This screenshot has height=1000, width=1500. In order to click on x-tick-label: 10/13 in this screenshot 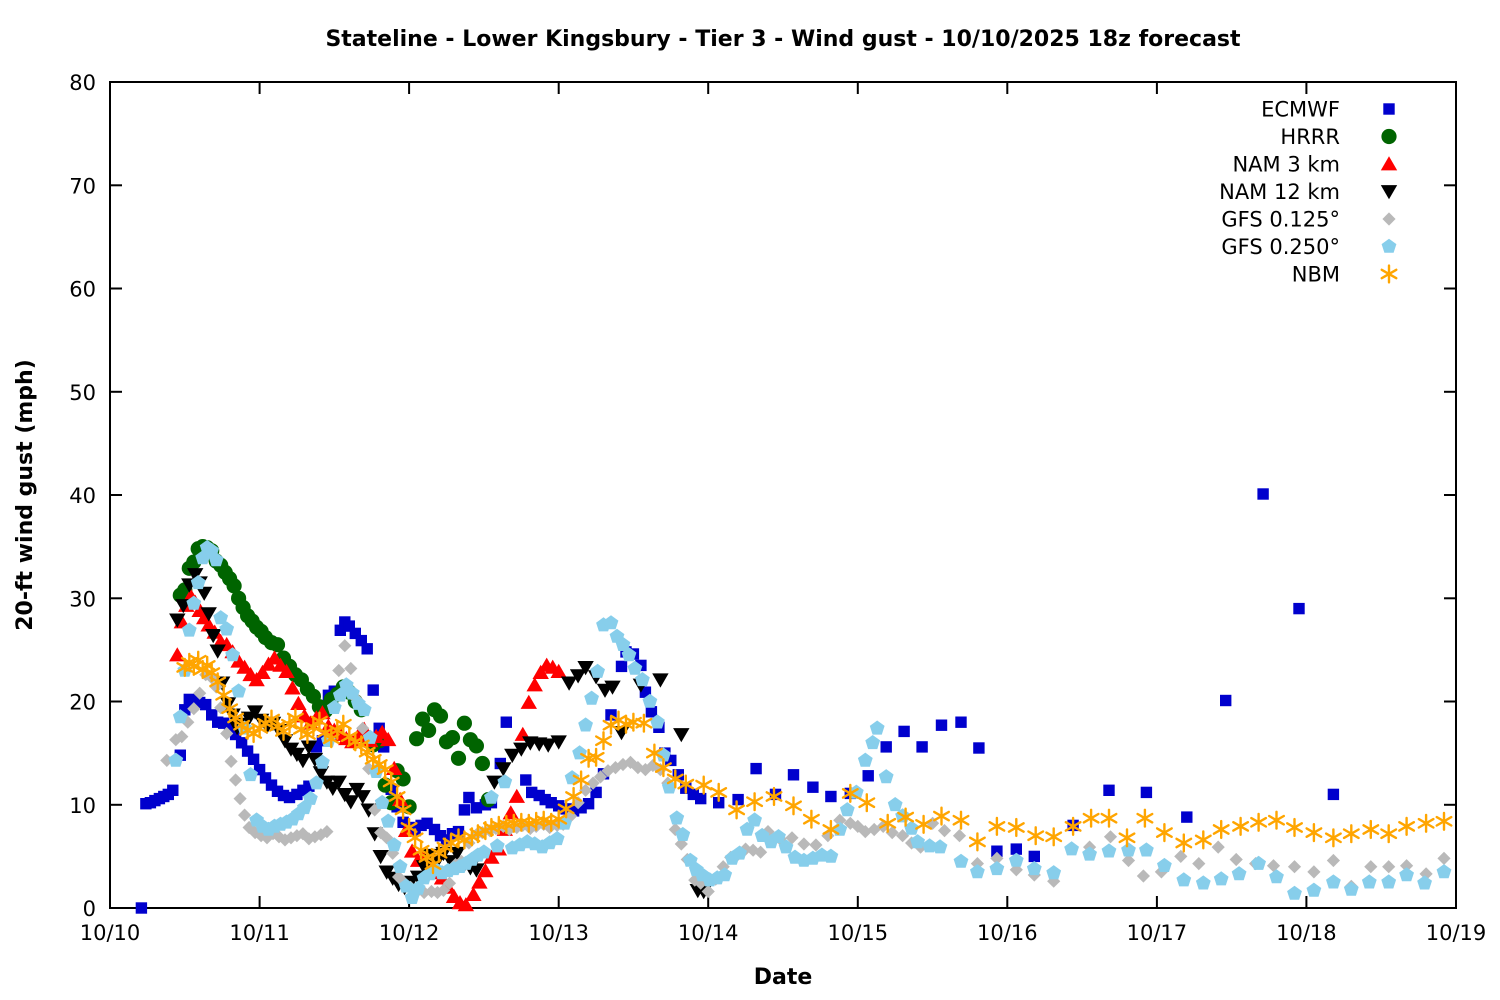, I will do `click(558, 933)`.